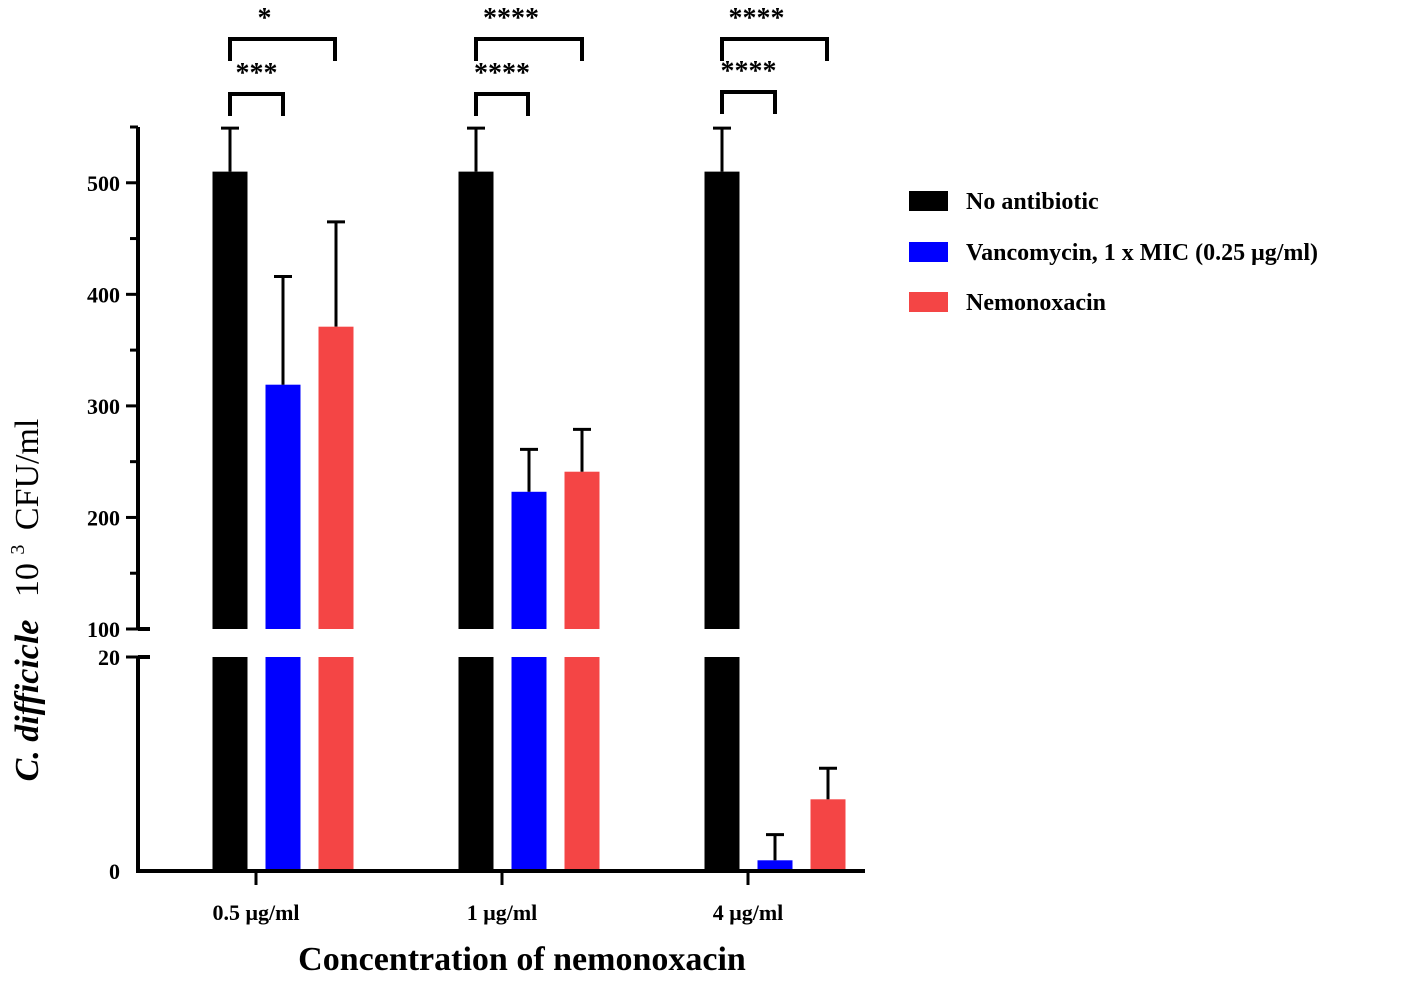 The image size is (1418, 981). I want to click on y-tick-label: 300, so click(103, 406).